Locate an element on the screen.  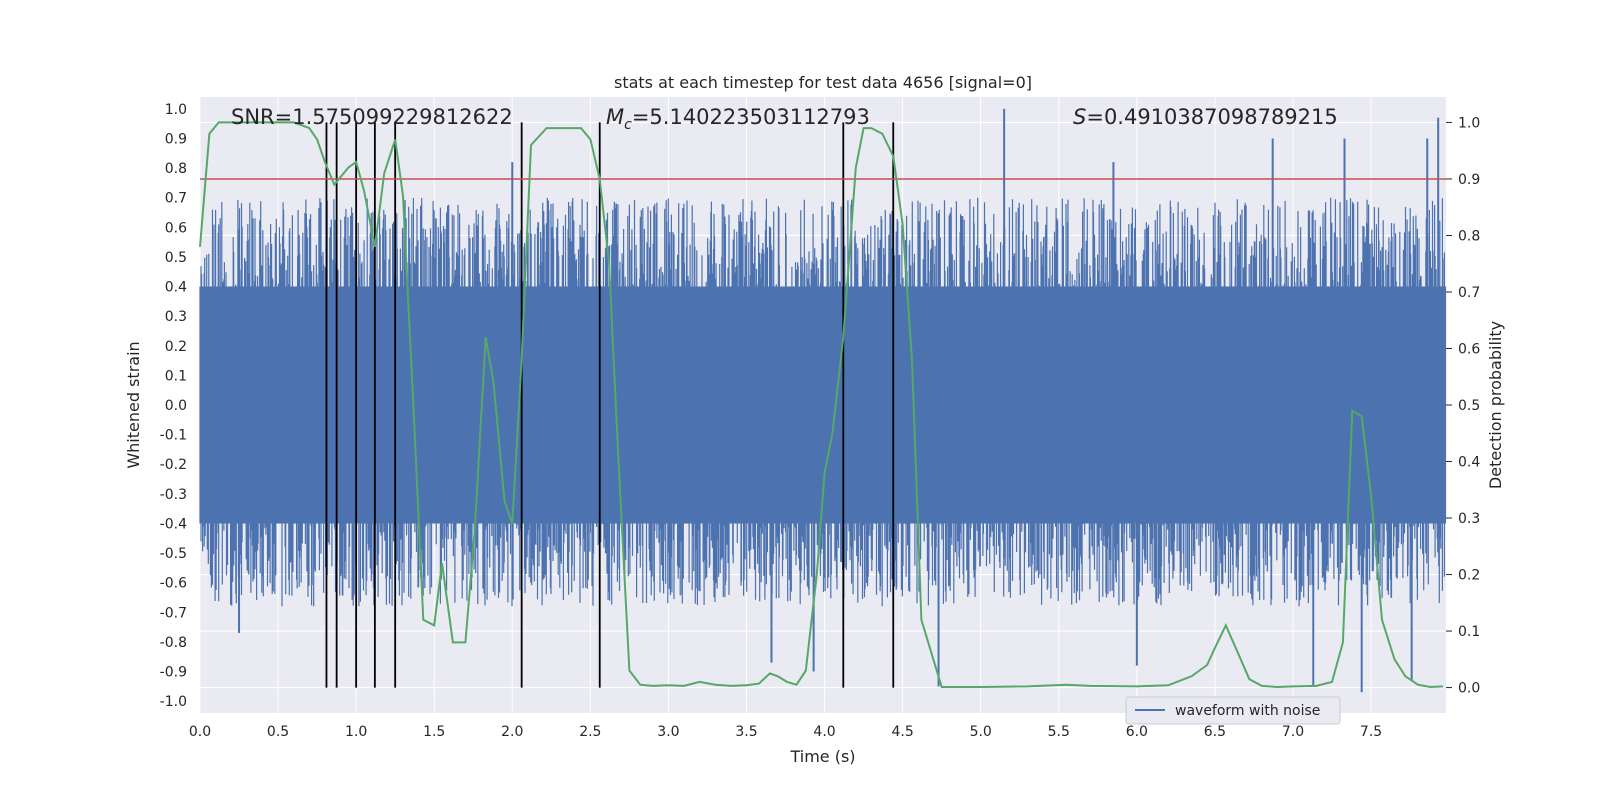
x-tick-label: 1.5 is located at coordinates (434, 732).